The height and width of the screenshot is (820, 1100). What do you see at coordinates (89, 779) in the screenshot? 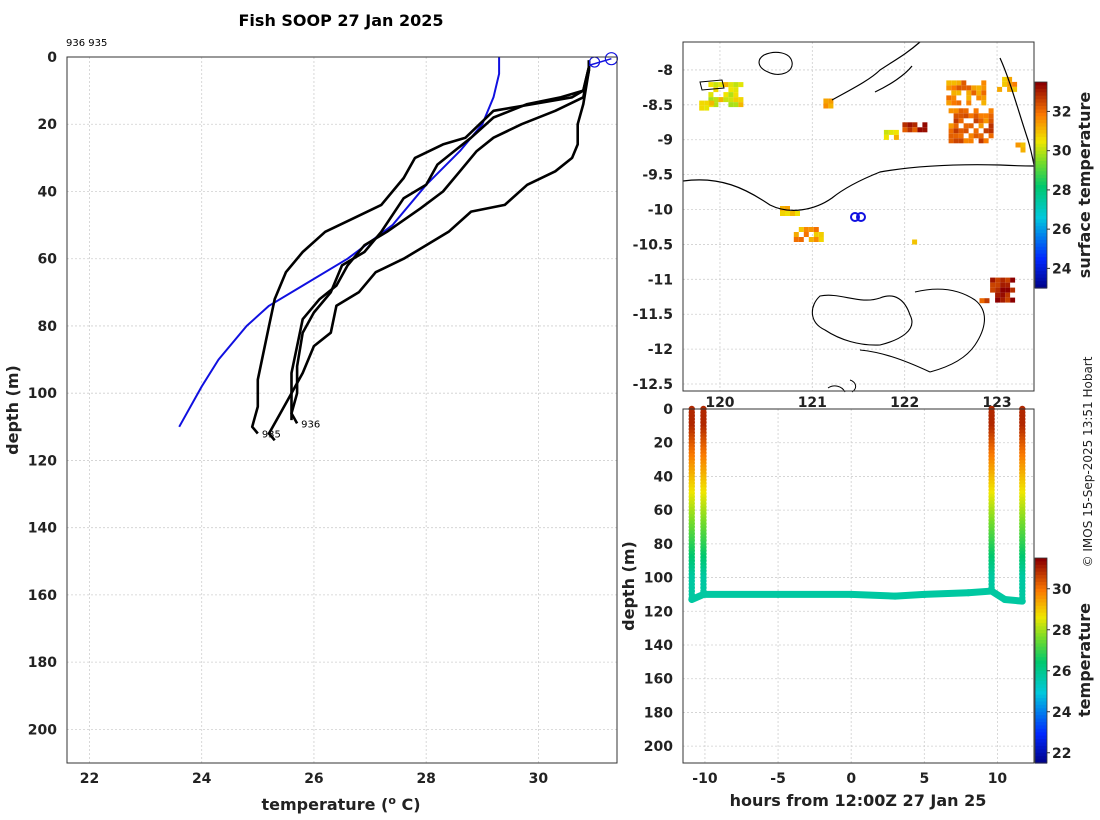
I see `x-tick-label: 22` at bounding box center [89, 779].